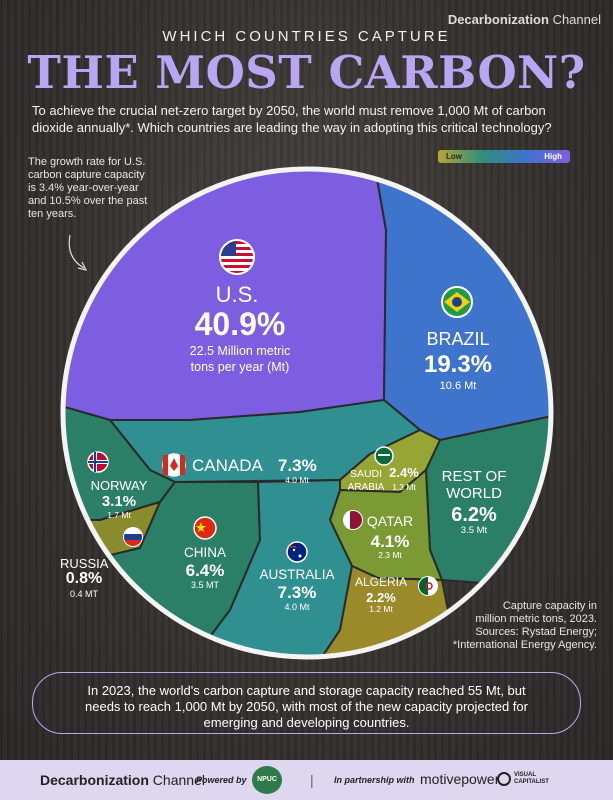 The image size is (613, 800). I want to click on label-rest-percent: 6.2%, so click(474, 515).